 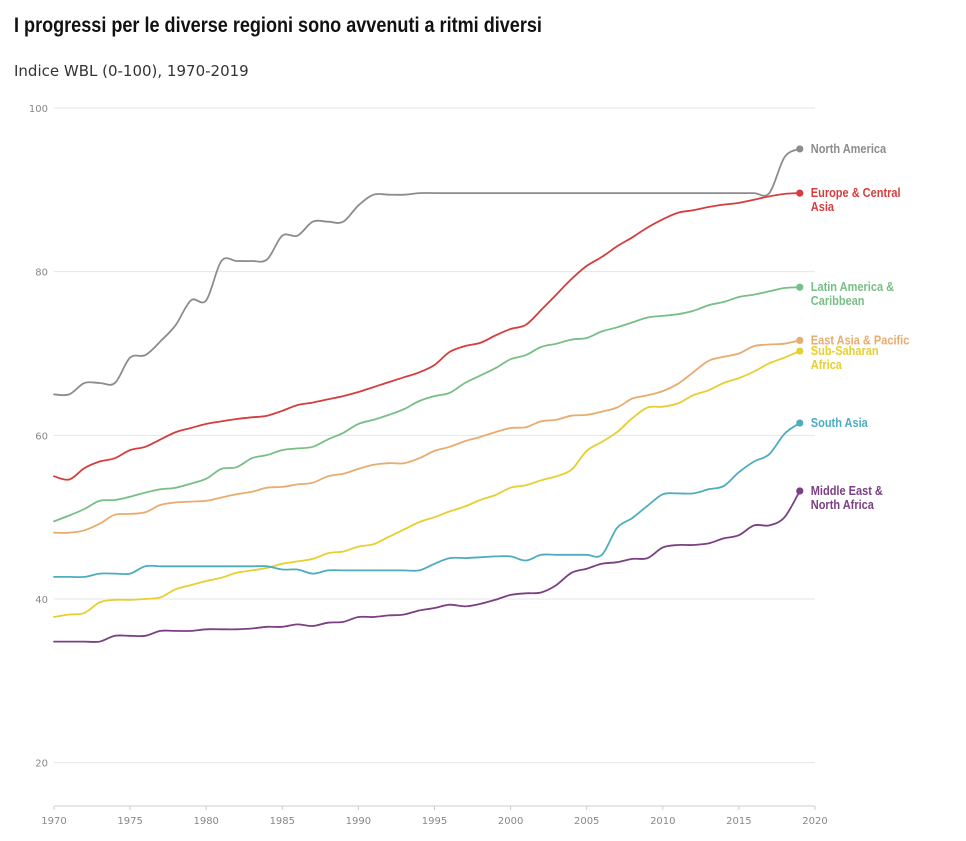 What do you see at coordinates (41, 436) in the screenshot?
I see `y-tick-label: 60` at bounding box center [41, 436].